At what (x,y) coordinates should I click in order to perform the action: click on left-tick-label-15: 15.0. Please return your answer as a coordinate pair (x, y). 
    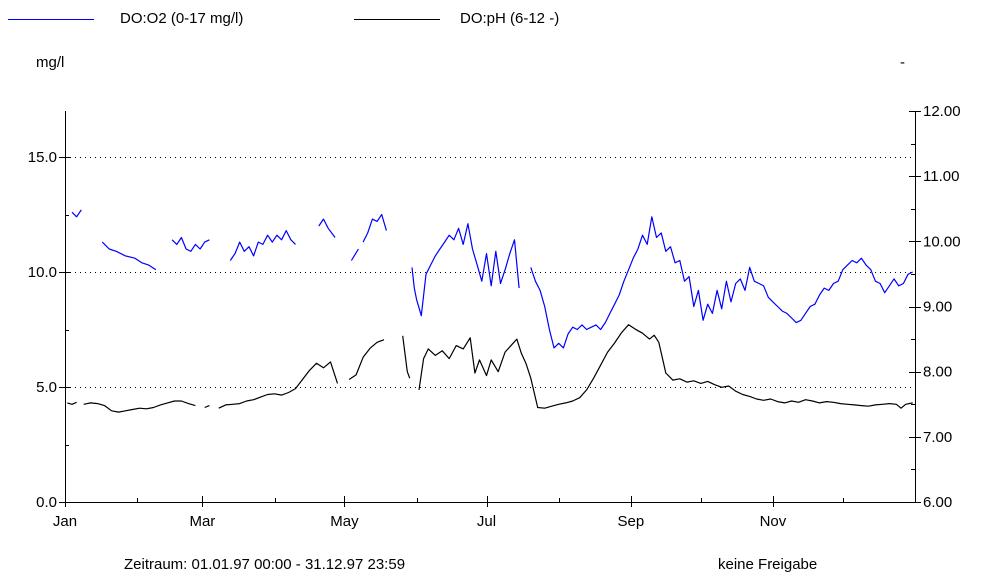
    Looking at the image, I should click on (42, 157).